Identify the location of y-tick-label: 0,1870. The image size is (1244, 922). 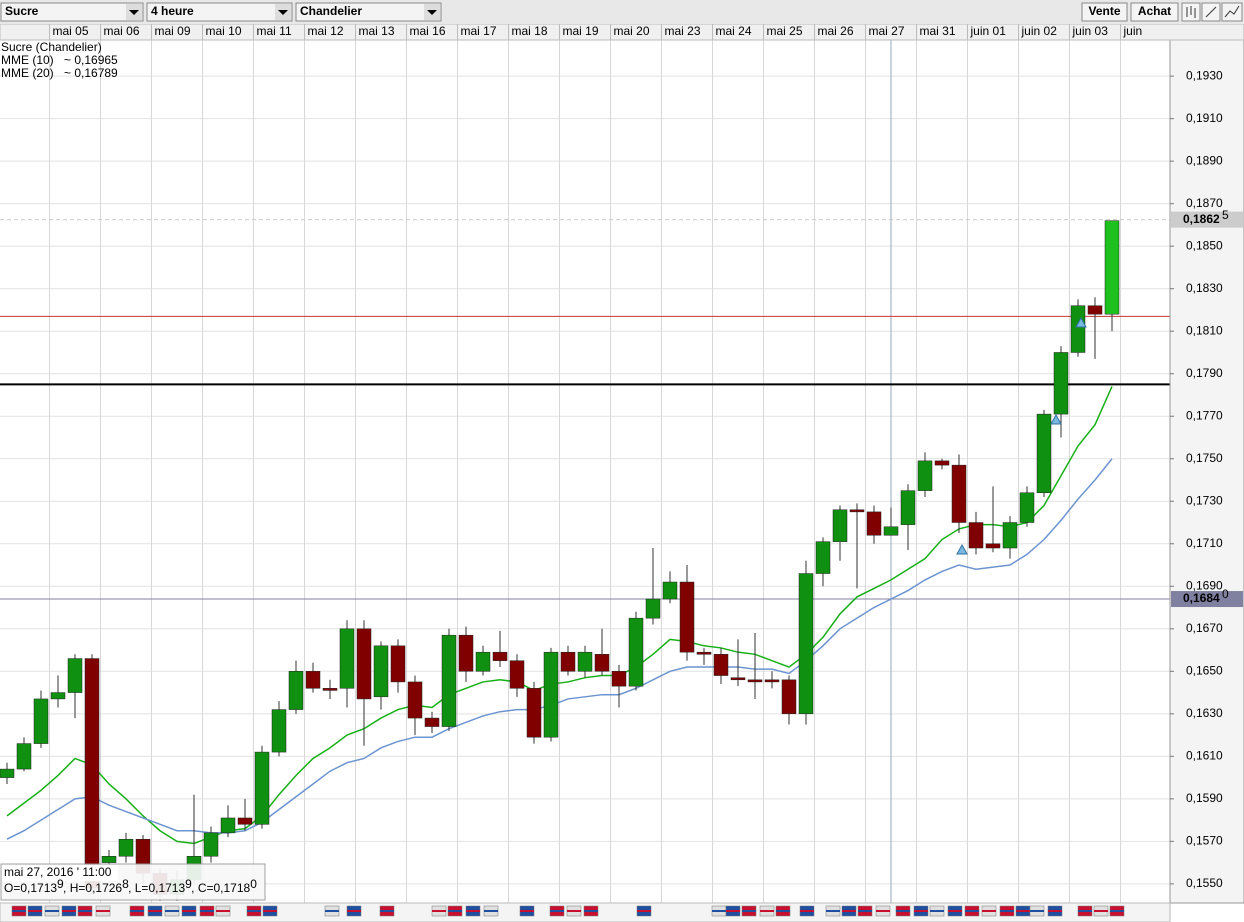
(1204, 203).